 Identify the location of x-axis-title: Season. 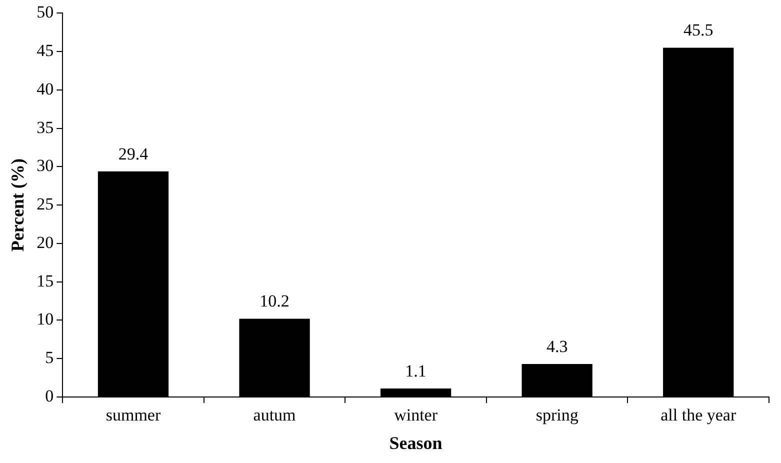
(415, 442).